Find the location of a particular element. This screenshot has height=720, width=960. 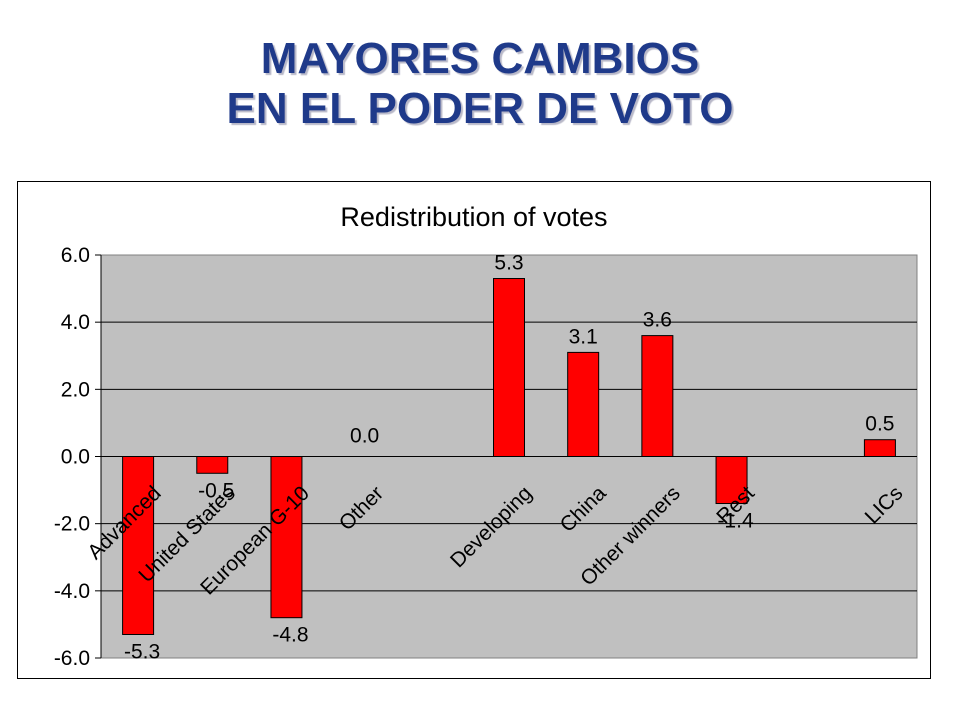

slide-title: MAYORES CAMBIOS EN EL PODER DE VOTO is located at coordinates (480, 84).